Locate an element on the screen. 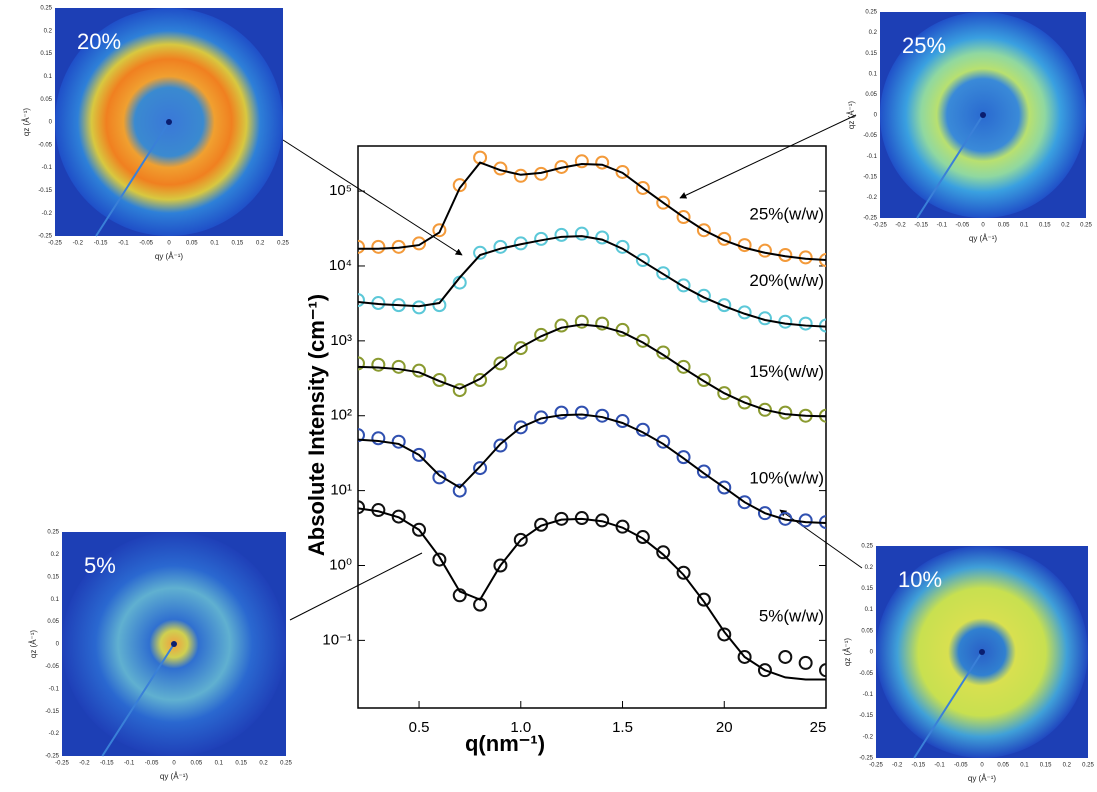 The image size is (1097, 792). panel-y-tick: 0.1 is located at coordinates (869, 610).